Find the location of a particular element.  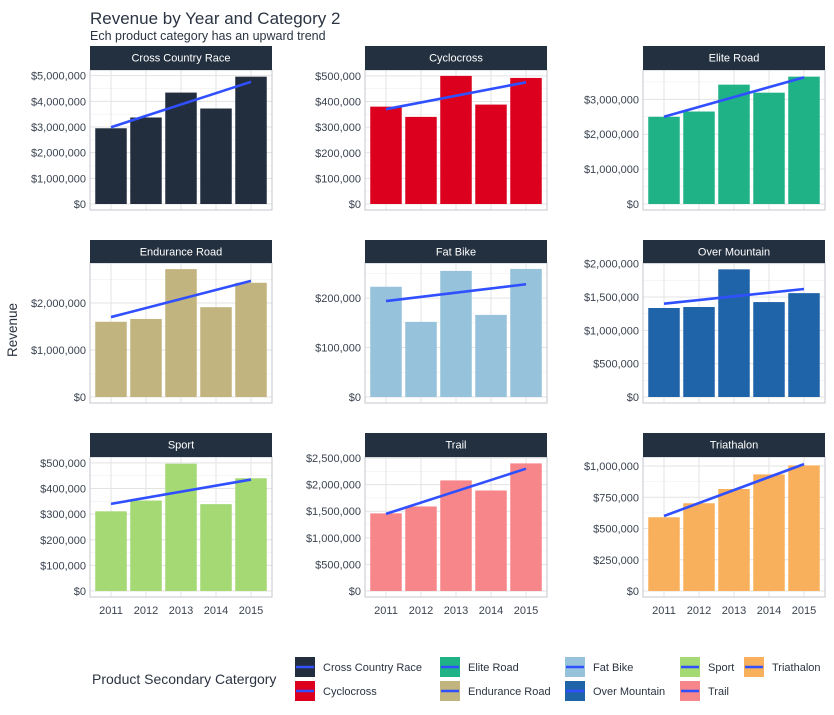

y-tick-label: $750,000 is located at coordinates (616, 498).